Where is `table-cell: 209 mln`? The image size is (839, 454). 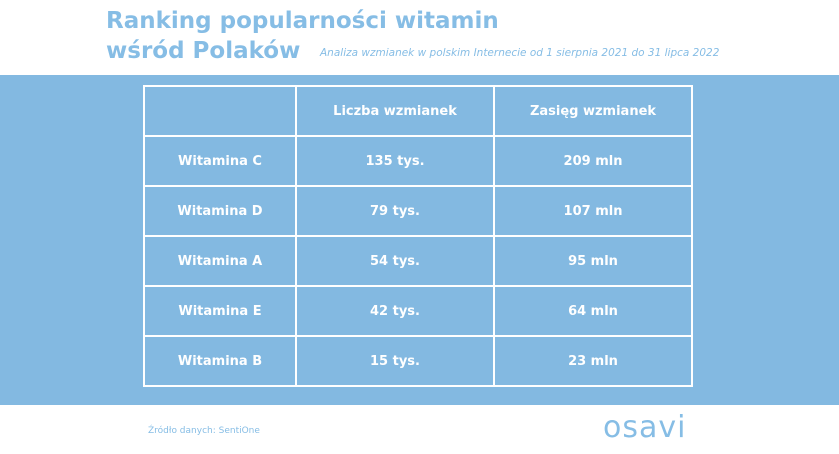
table-cell: 209 mln is located at coordinates (593, 161).